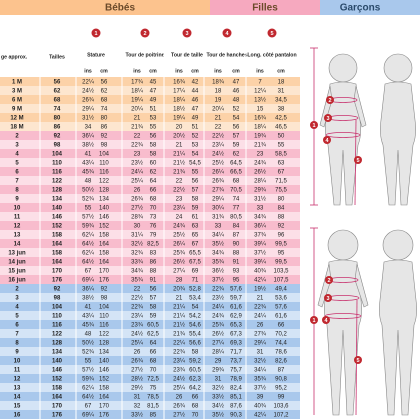  I want to click on cell: 32½, so click(137, 244).